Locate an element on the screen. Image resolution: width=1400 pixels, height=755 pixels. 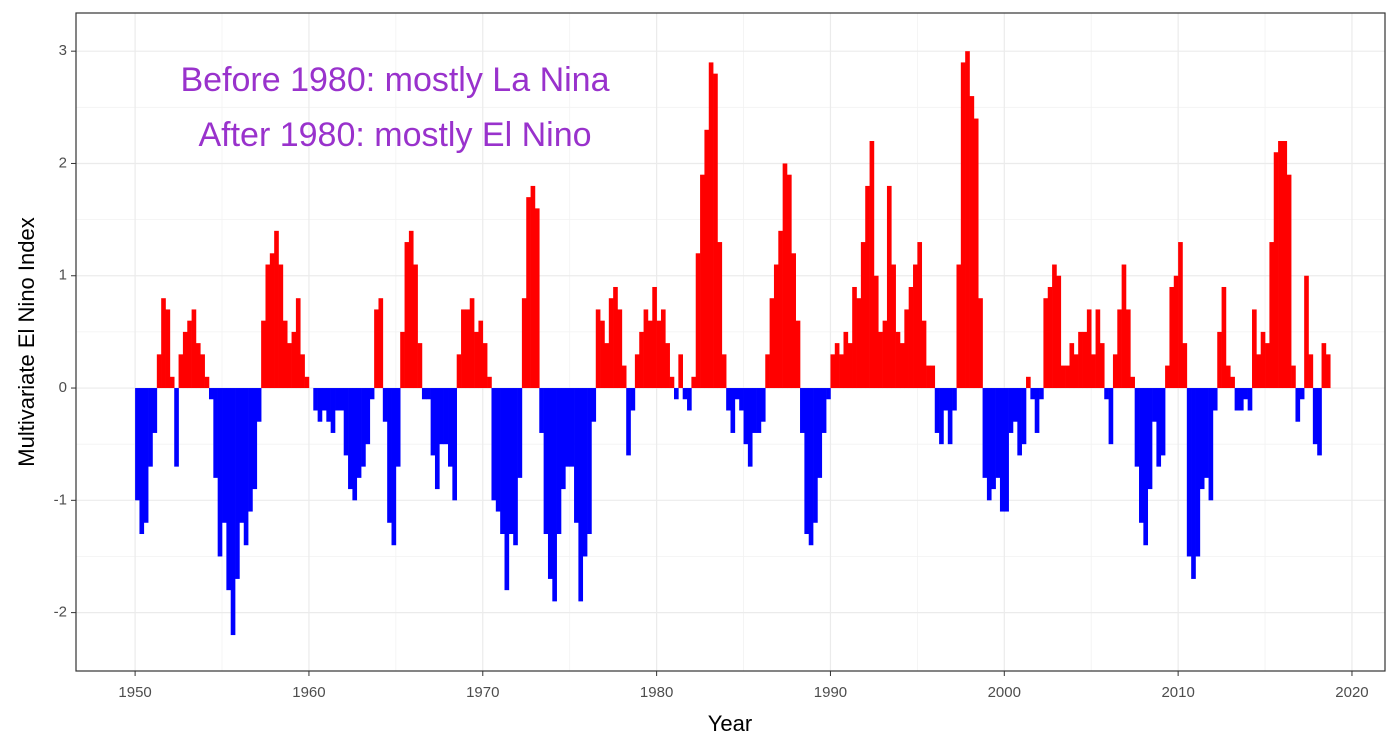
y-tick-label: 3 is located at coordinates (63, 50).